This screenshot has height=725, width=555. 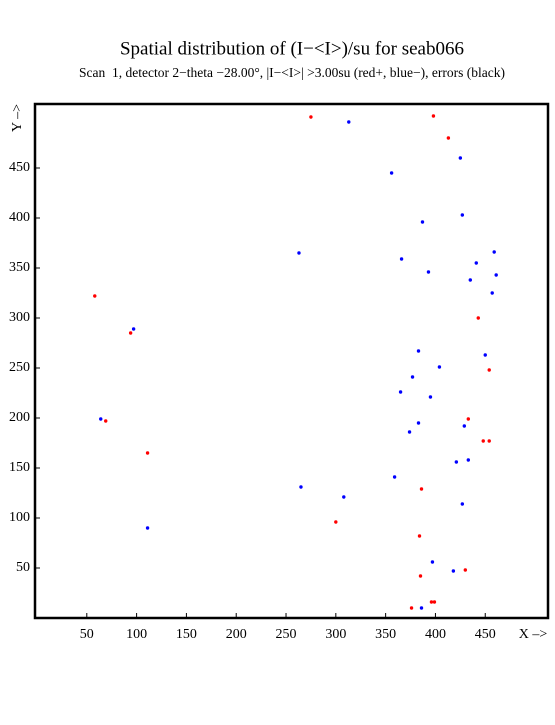 I want to click on y-tick-label: 250, so click(x=19, y=367).